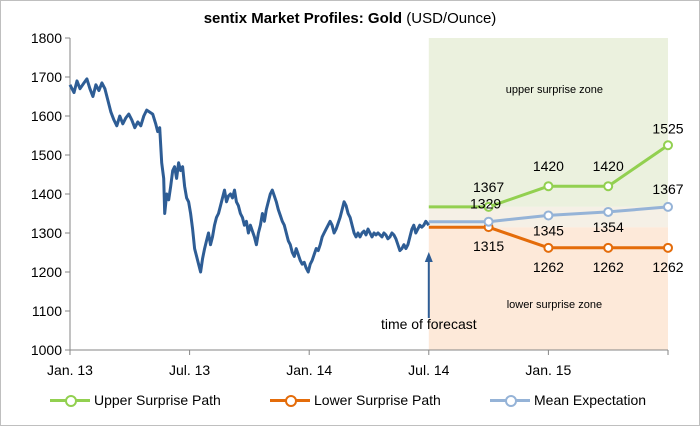 This screenshot has height=426, width=700. What do you see at coordinates (608, 227) in the screenshot?
I see `data-label: 1354` at bounding box center [608, 227].